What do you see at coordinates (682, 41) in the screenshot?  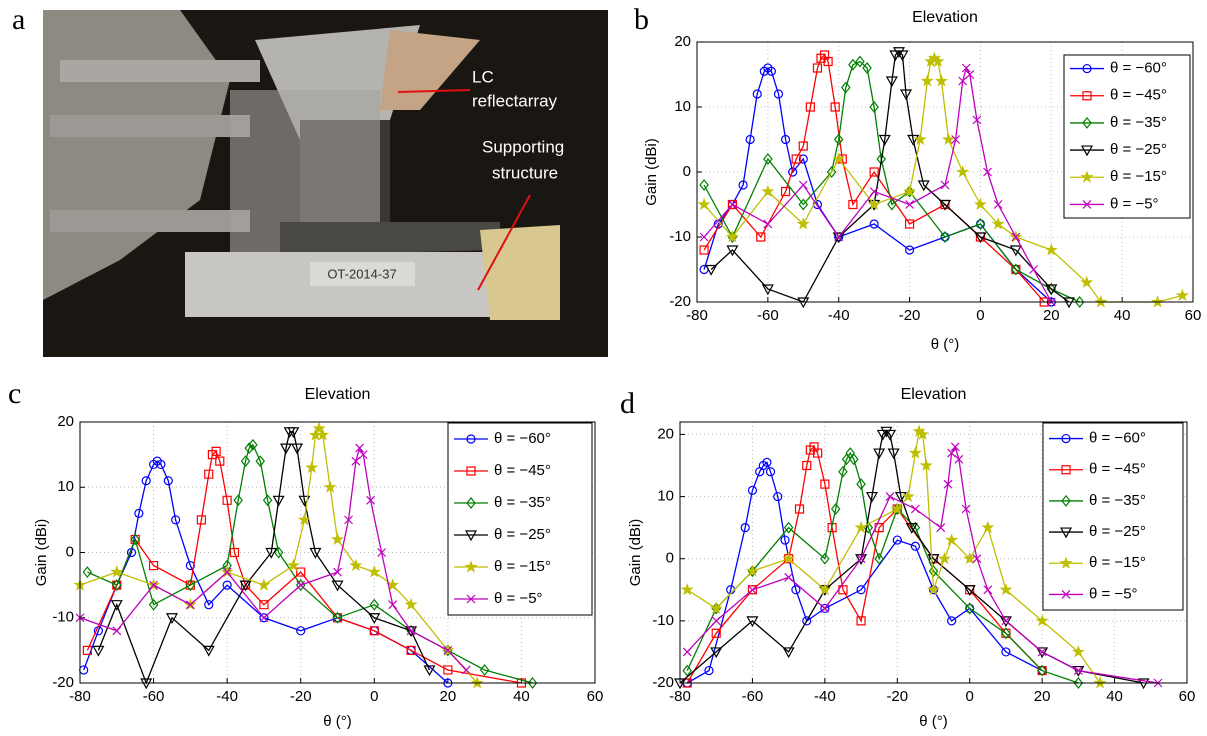 I see `y-tick-label: 20` at bounding box center [682, 41].